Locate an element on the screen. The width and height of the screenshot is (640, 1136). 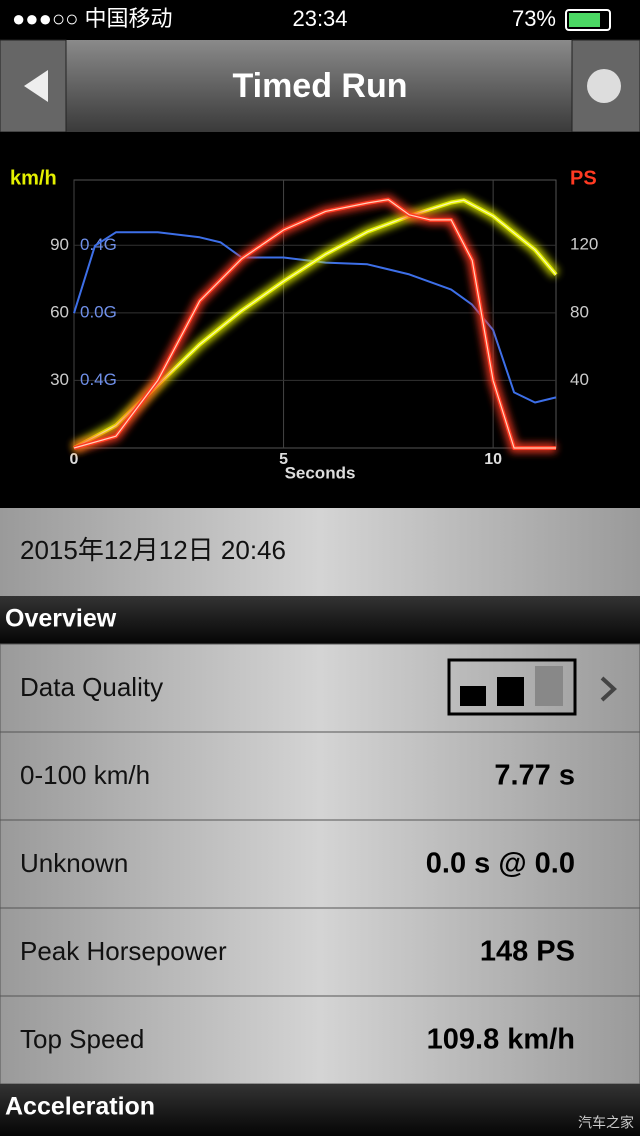
carrier: ●●●○○ 中国移动 is located at coordinates (92, 18).